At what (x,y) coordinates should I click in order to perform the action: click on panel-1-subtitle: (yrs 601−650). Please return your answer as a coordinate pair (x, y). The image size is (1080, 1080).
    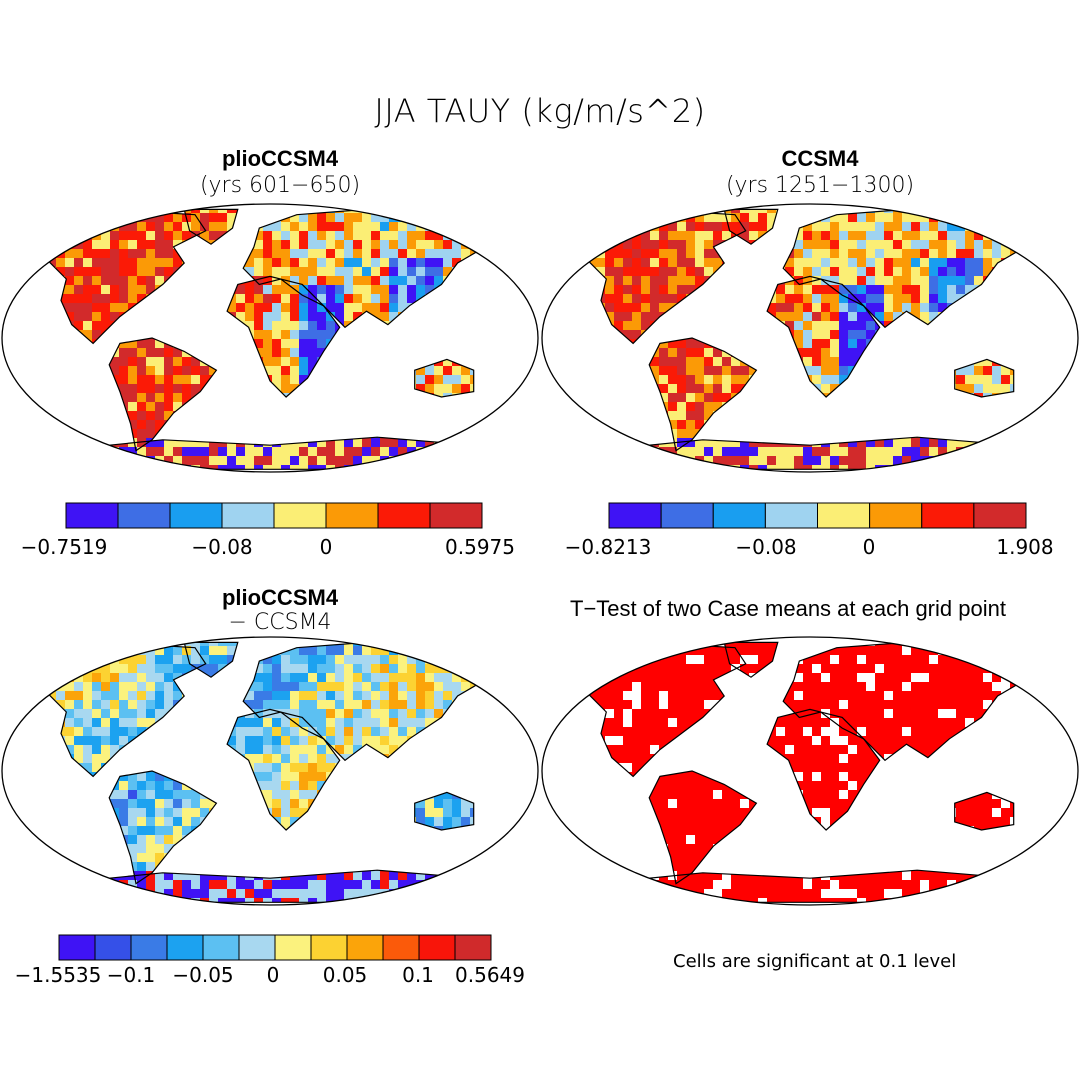
    Looking at the image, I should click on (280, 185).